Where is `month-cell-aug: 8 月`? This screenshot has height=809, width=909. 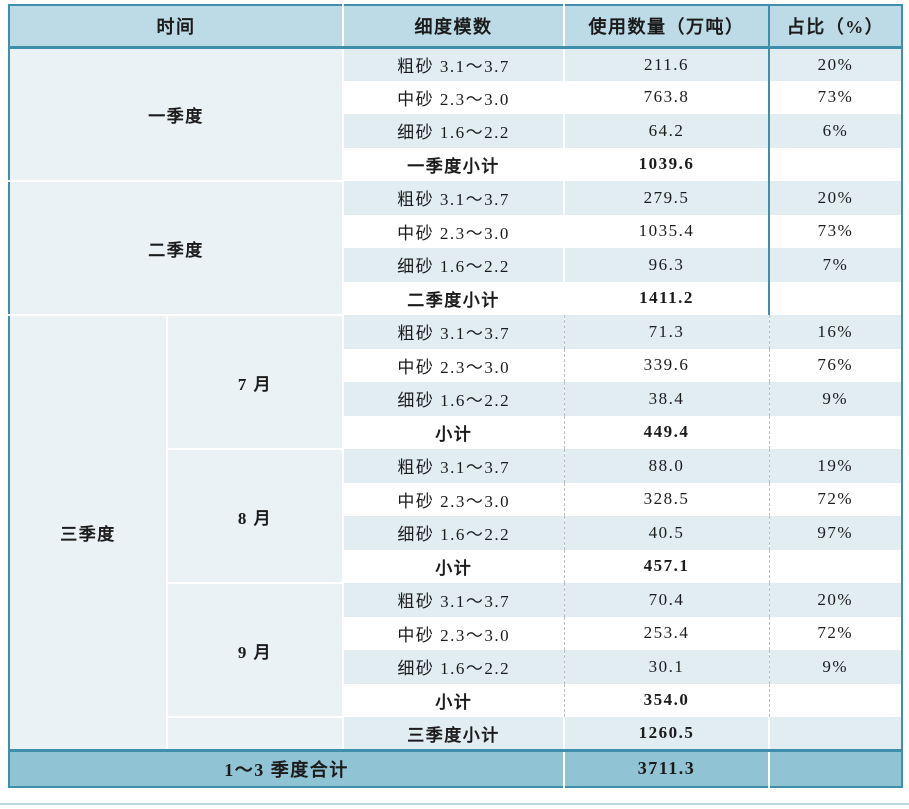
month-cell-aug: 8 月 is located at coordinates (255, 516).